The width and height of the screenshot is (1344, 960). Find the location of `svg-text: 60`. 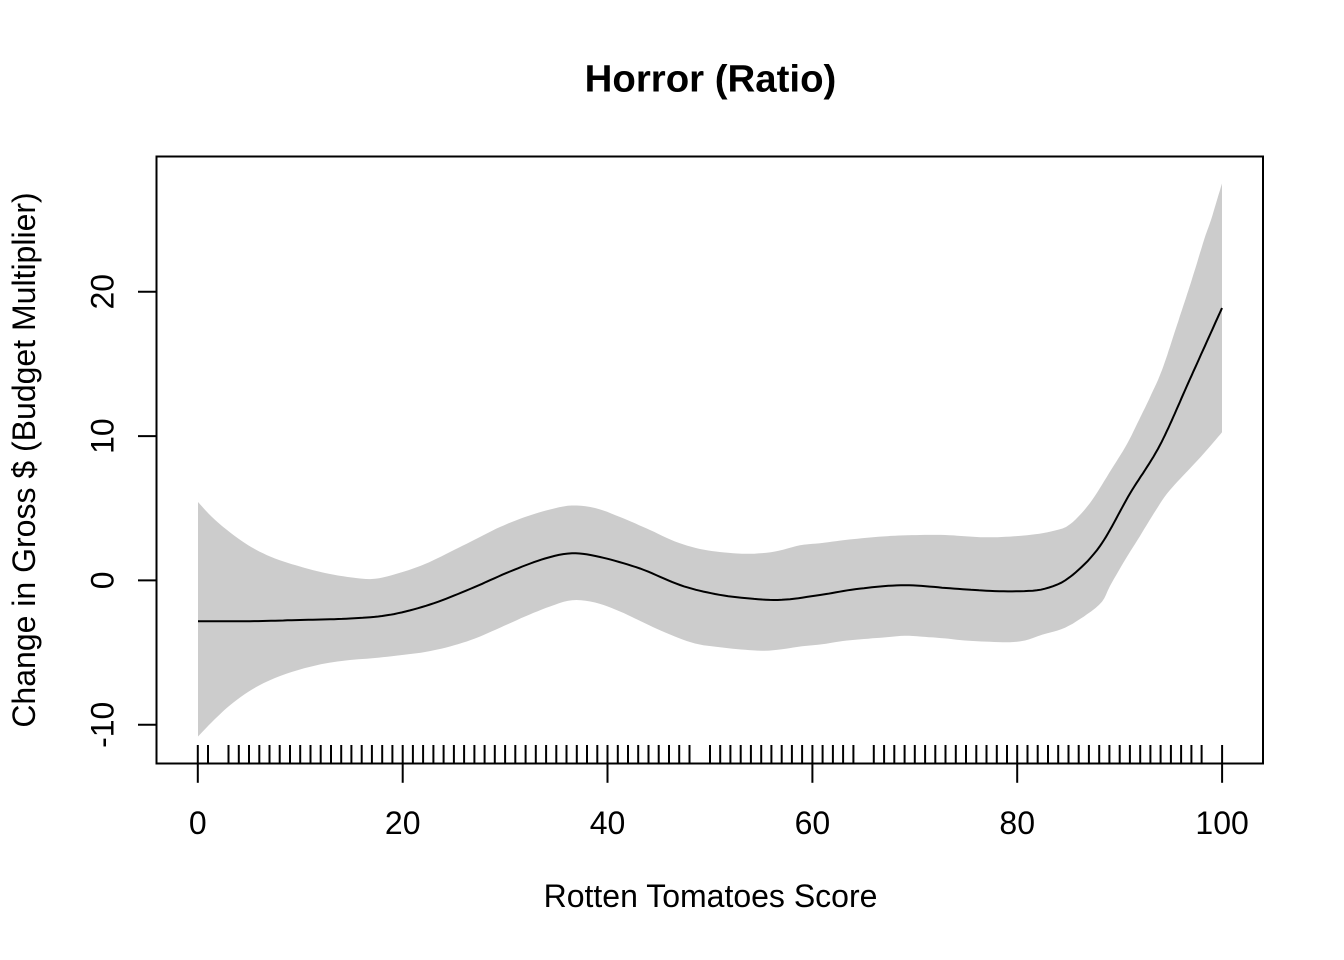

svg-text: 60 is located at coordinates (813, 823).